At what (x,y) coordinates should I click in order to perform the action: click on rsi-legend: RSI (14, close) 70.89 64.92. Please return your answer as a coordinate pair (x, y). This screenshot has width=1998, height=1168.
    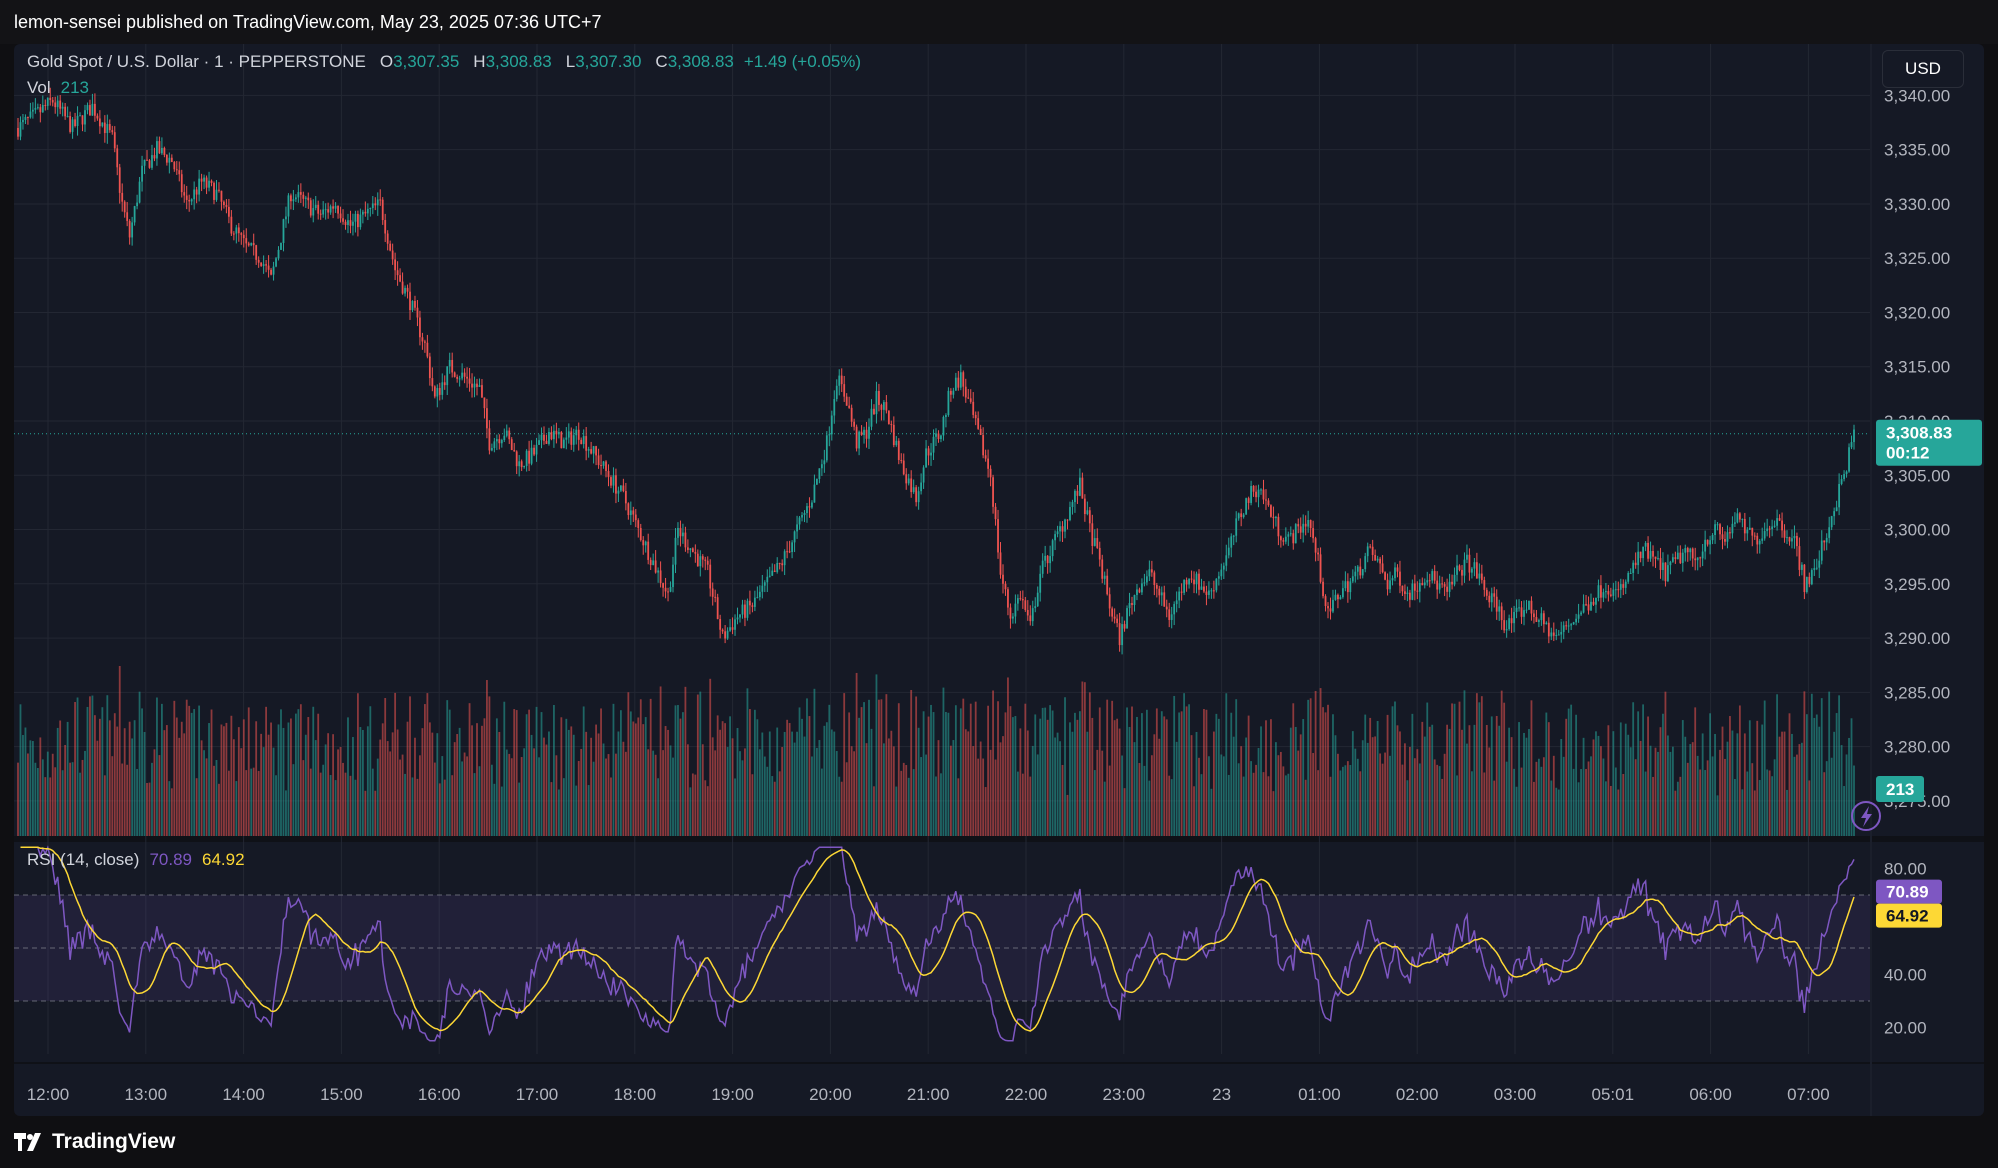
    Looking at the image, I should click on (136, 860).